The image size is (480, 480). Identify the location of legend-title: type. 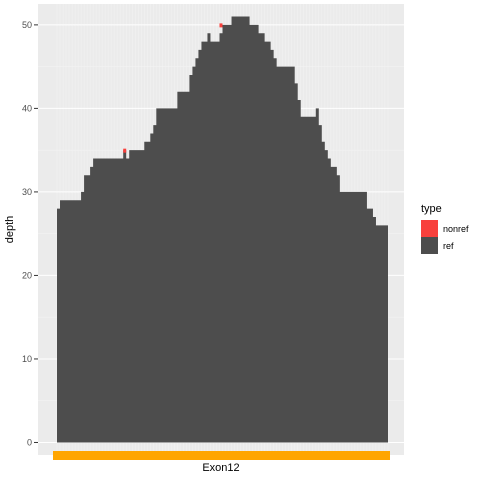
(431, 209).